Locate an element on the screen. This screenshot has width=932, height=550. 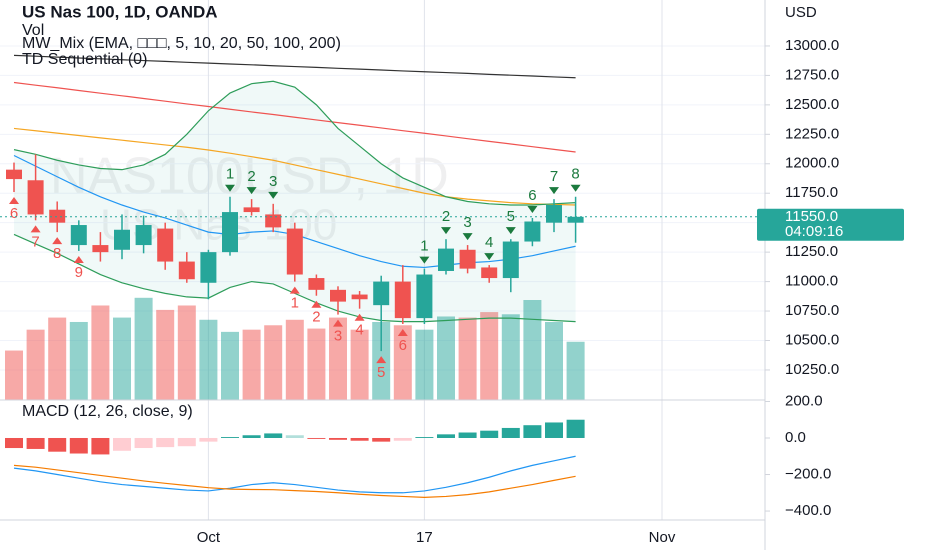
y-tick-label: 0.0 is located at coordinates (795, 437).